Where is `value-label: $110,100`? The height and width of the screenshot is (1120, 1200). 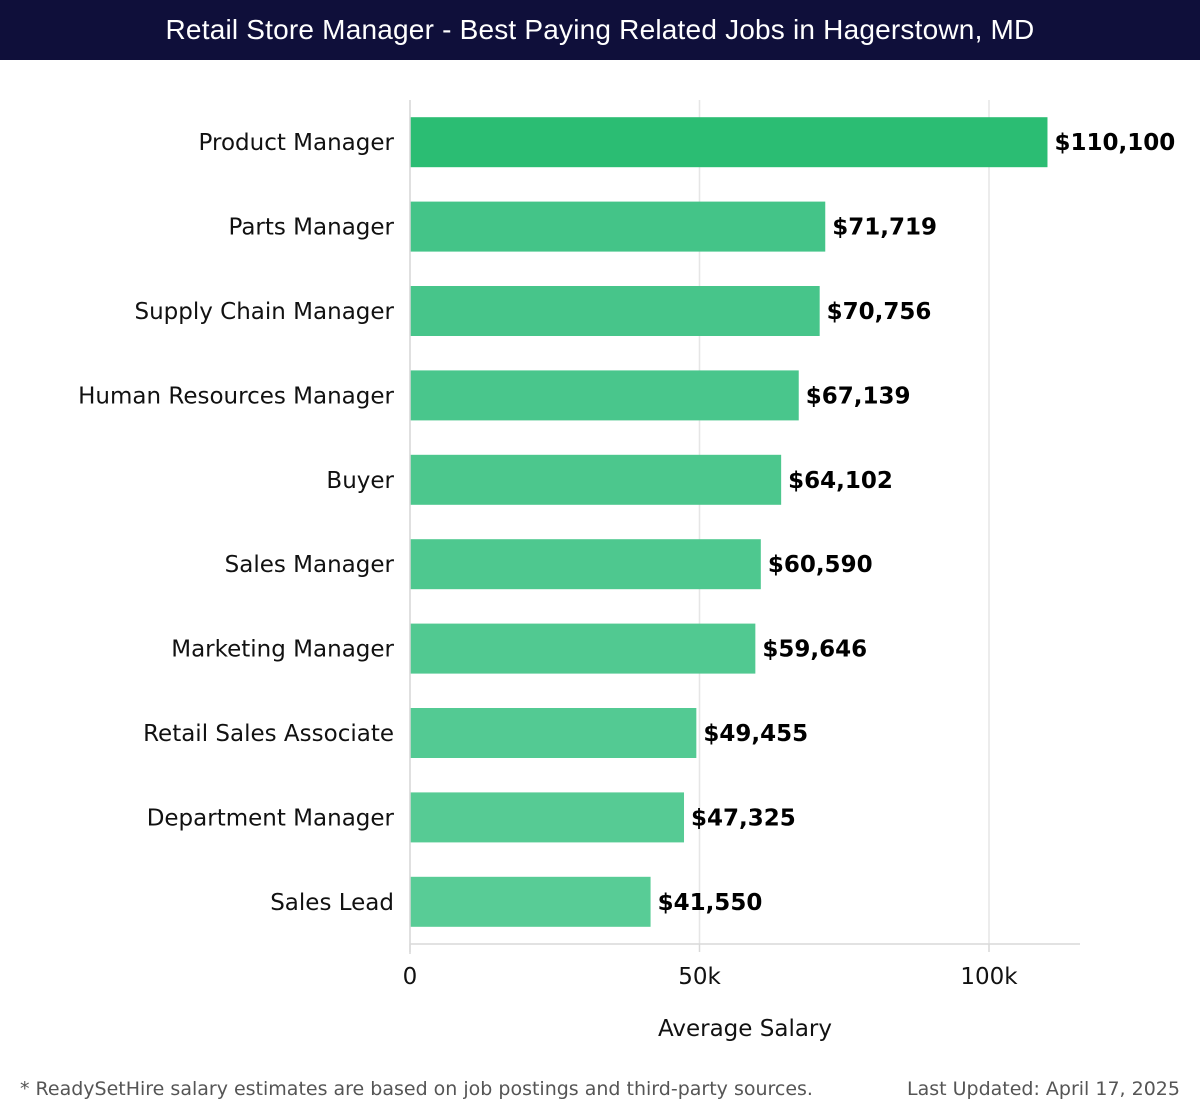
value-label: $110,100 is located at coordinates (1114, 143).